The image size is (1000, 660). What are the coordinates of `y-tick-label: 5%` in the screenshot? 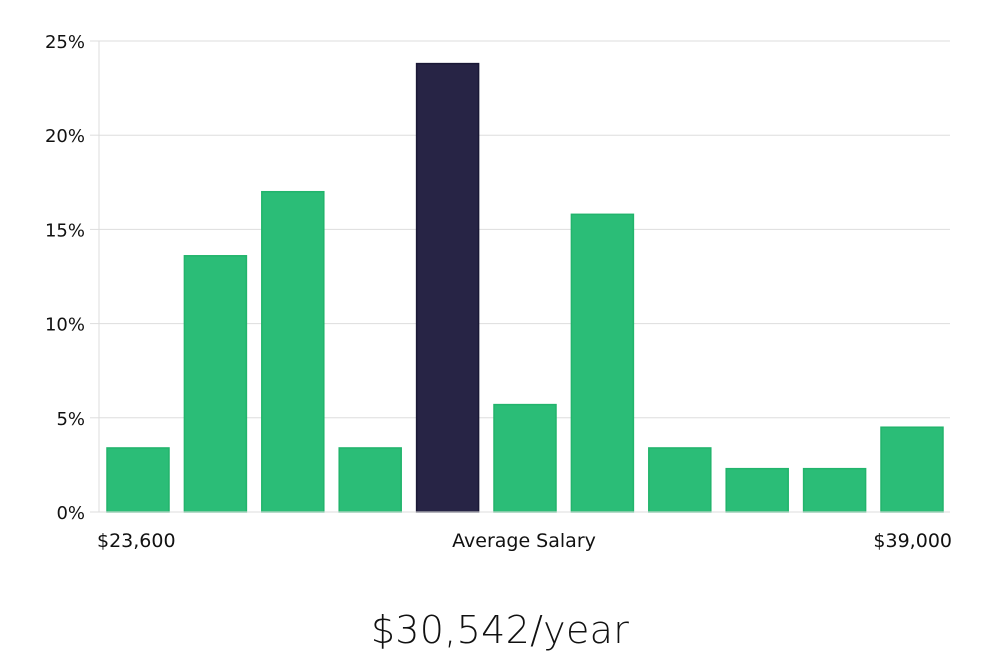 It's located at (70, 419).